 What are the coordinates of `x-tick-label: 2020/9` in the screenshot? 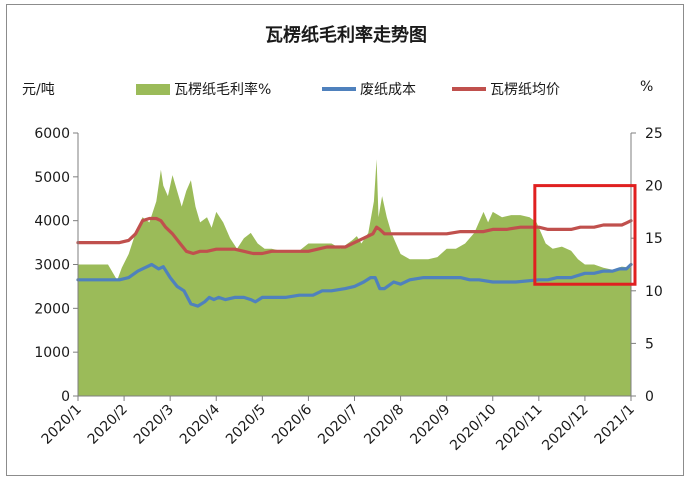 It's located at (430, 425).